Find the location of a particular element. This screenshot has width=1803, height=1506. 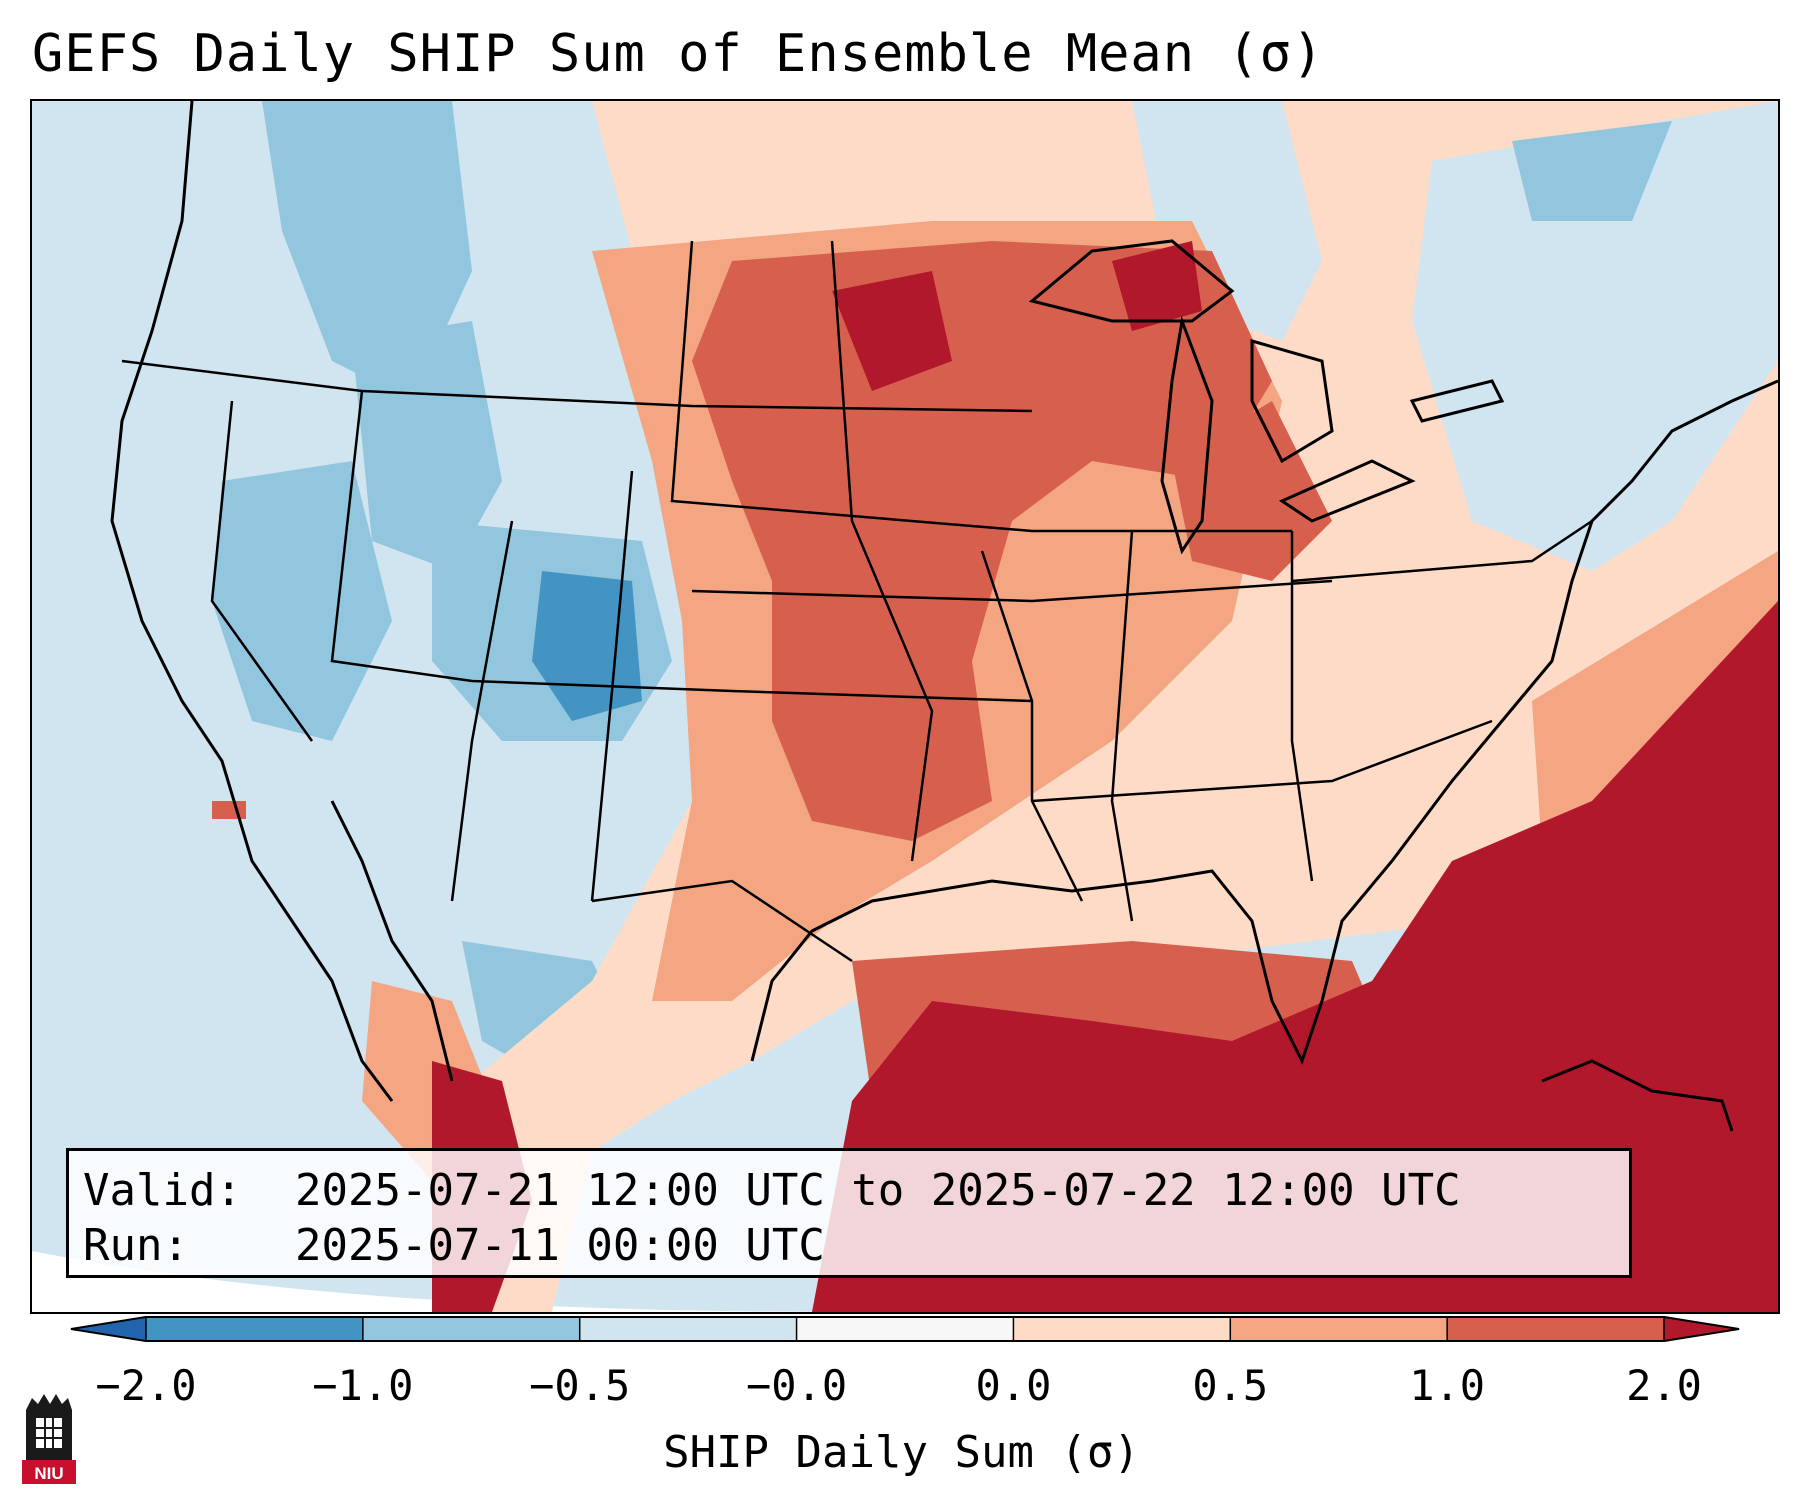

quebec-blue-area is located at coordinates (1592, 171).